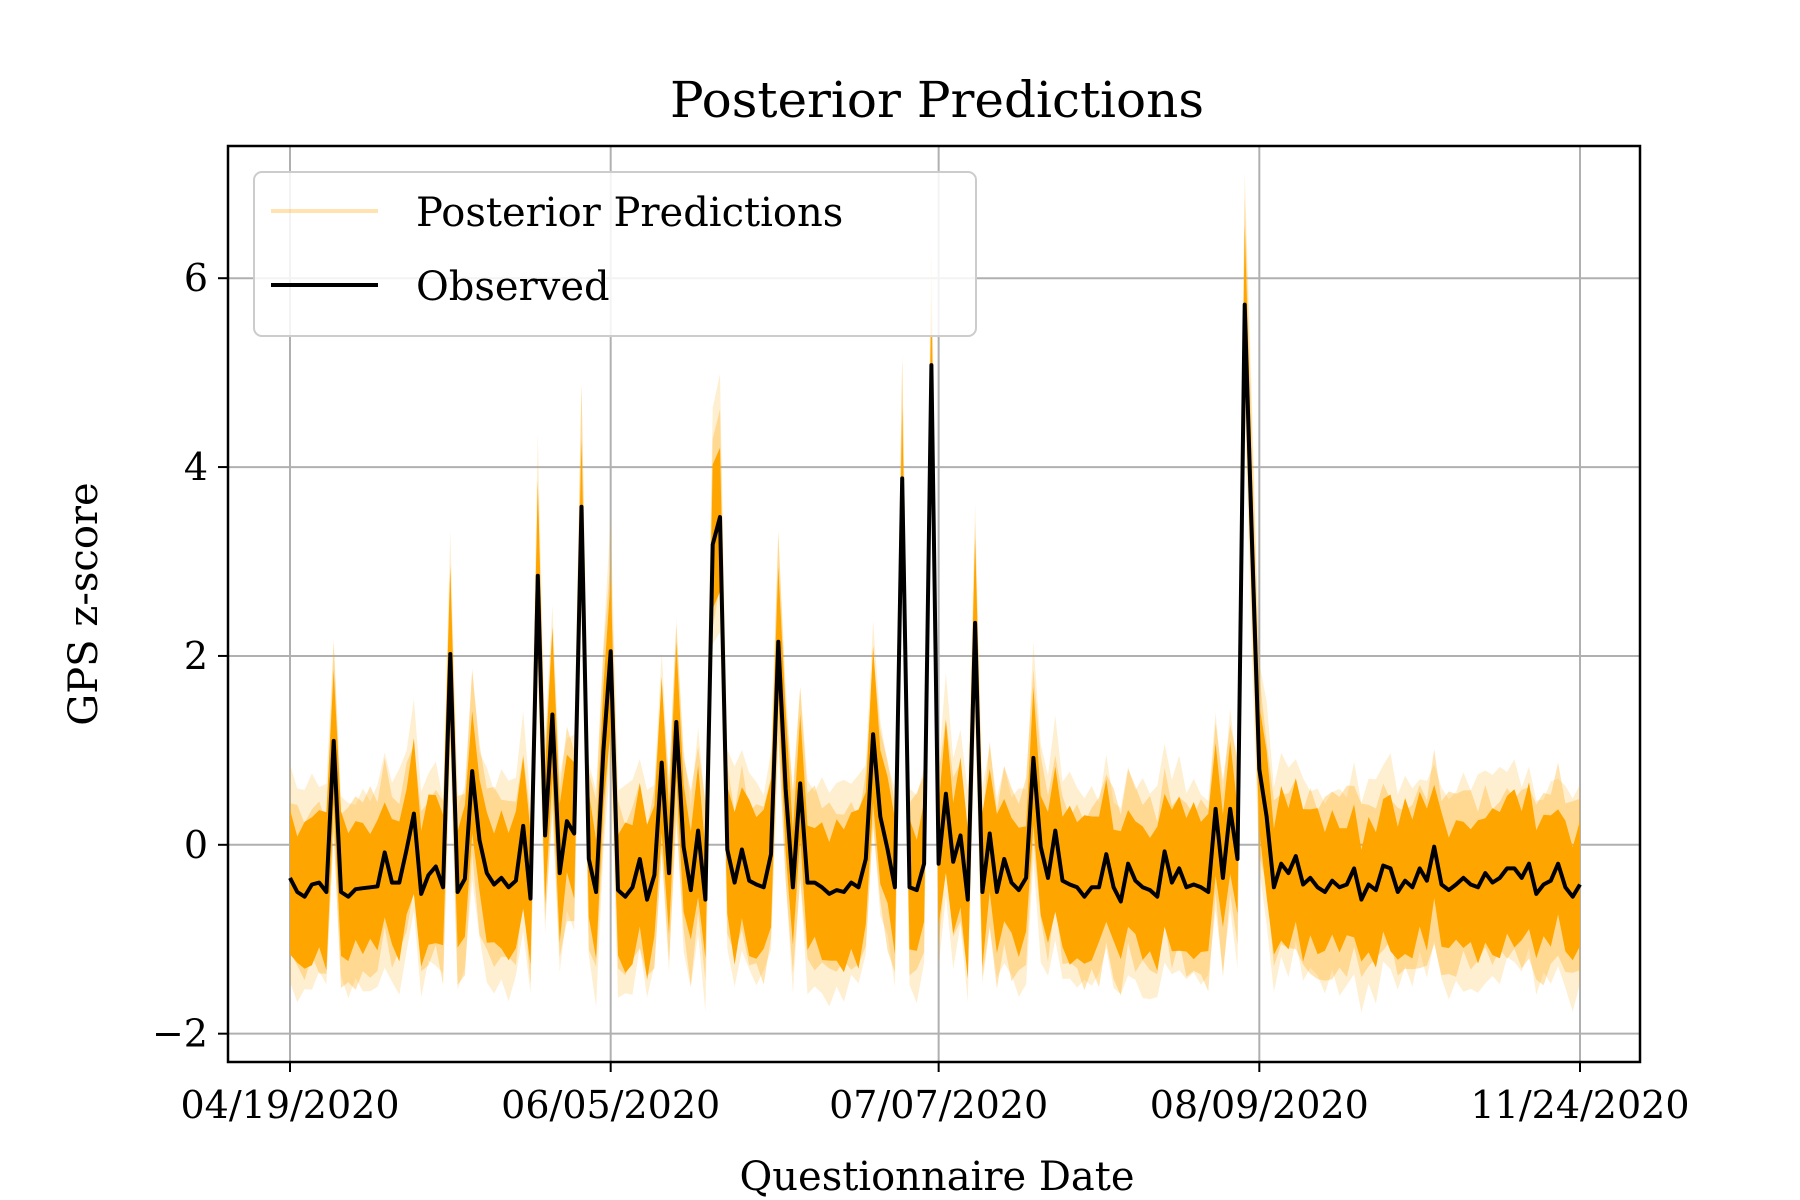  What do you see at coordinates (289, 1105) in the screenshot?
I see `x-tick-label: 04/19/2020` at bounding box center [289, 1105].